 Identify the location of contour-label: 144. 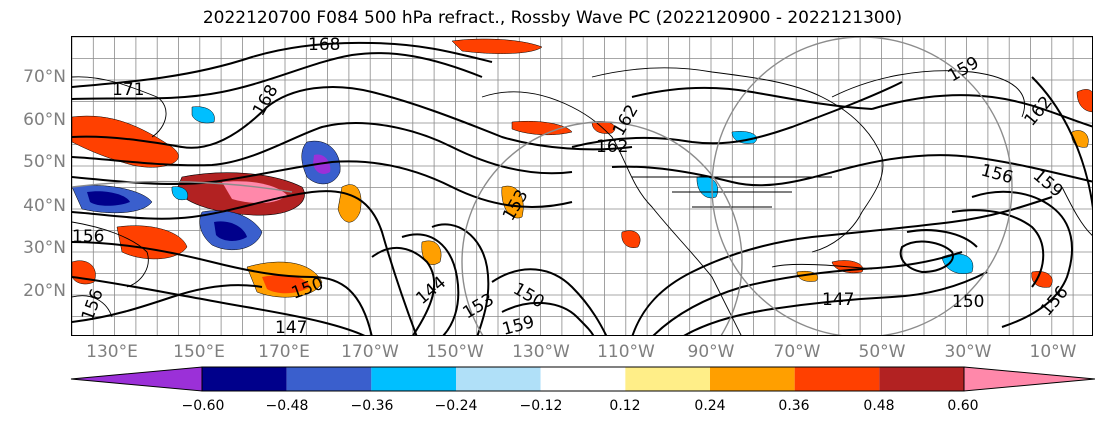
(431, 291).